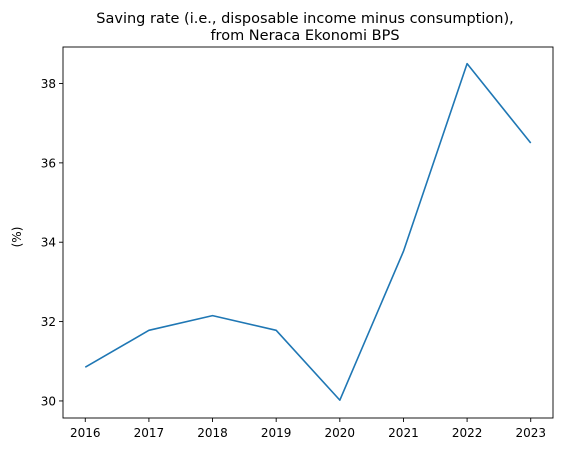 Image resolution: width=563 pixels, height=451 pixels. I want to click on x-tick-label-2017: 2017, so click(149, 433).